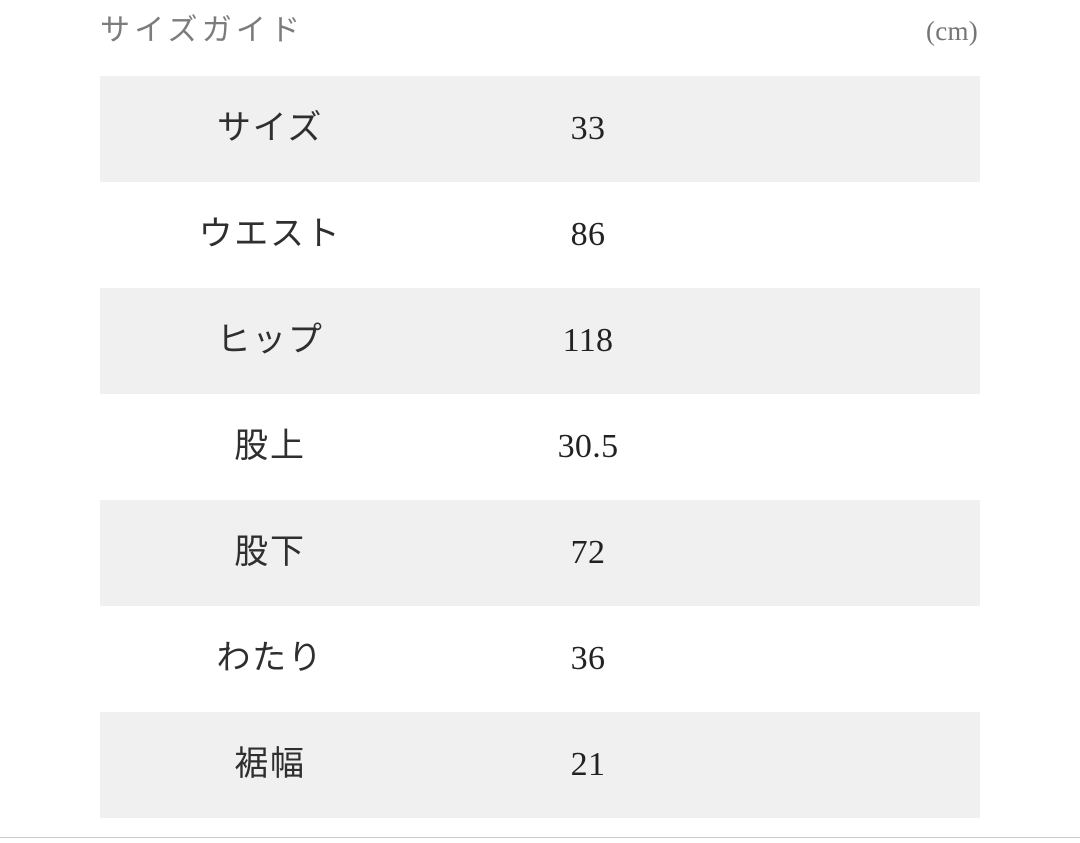 This screenshot has height=843, width=1080. I want to click on row-value-cell: 72, so click(710, 553).